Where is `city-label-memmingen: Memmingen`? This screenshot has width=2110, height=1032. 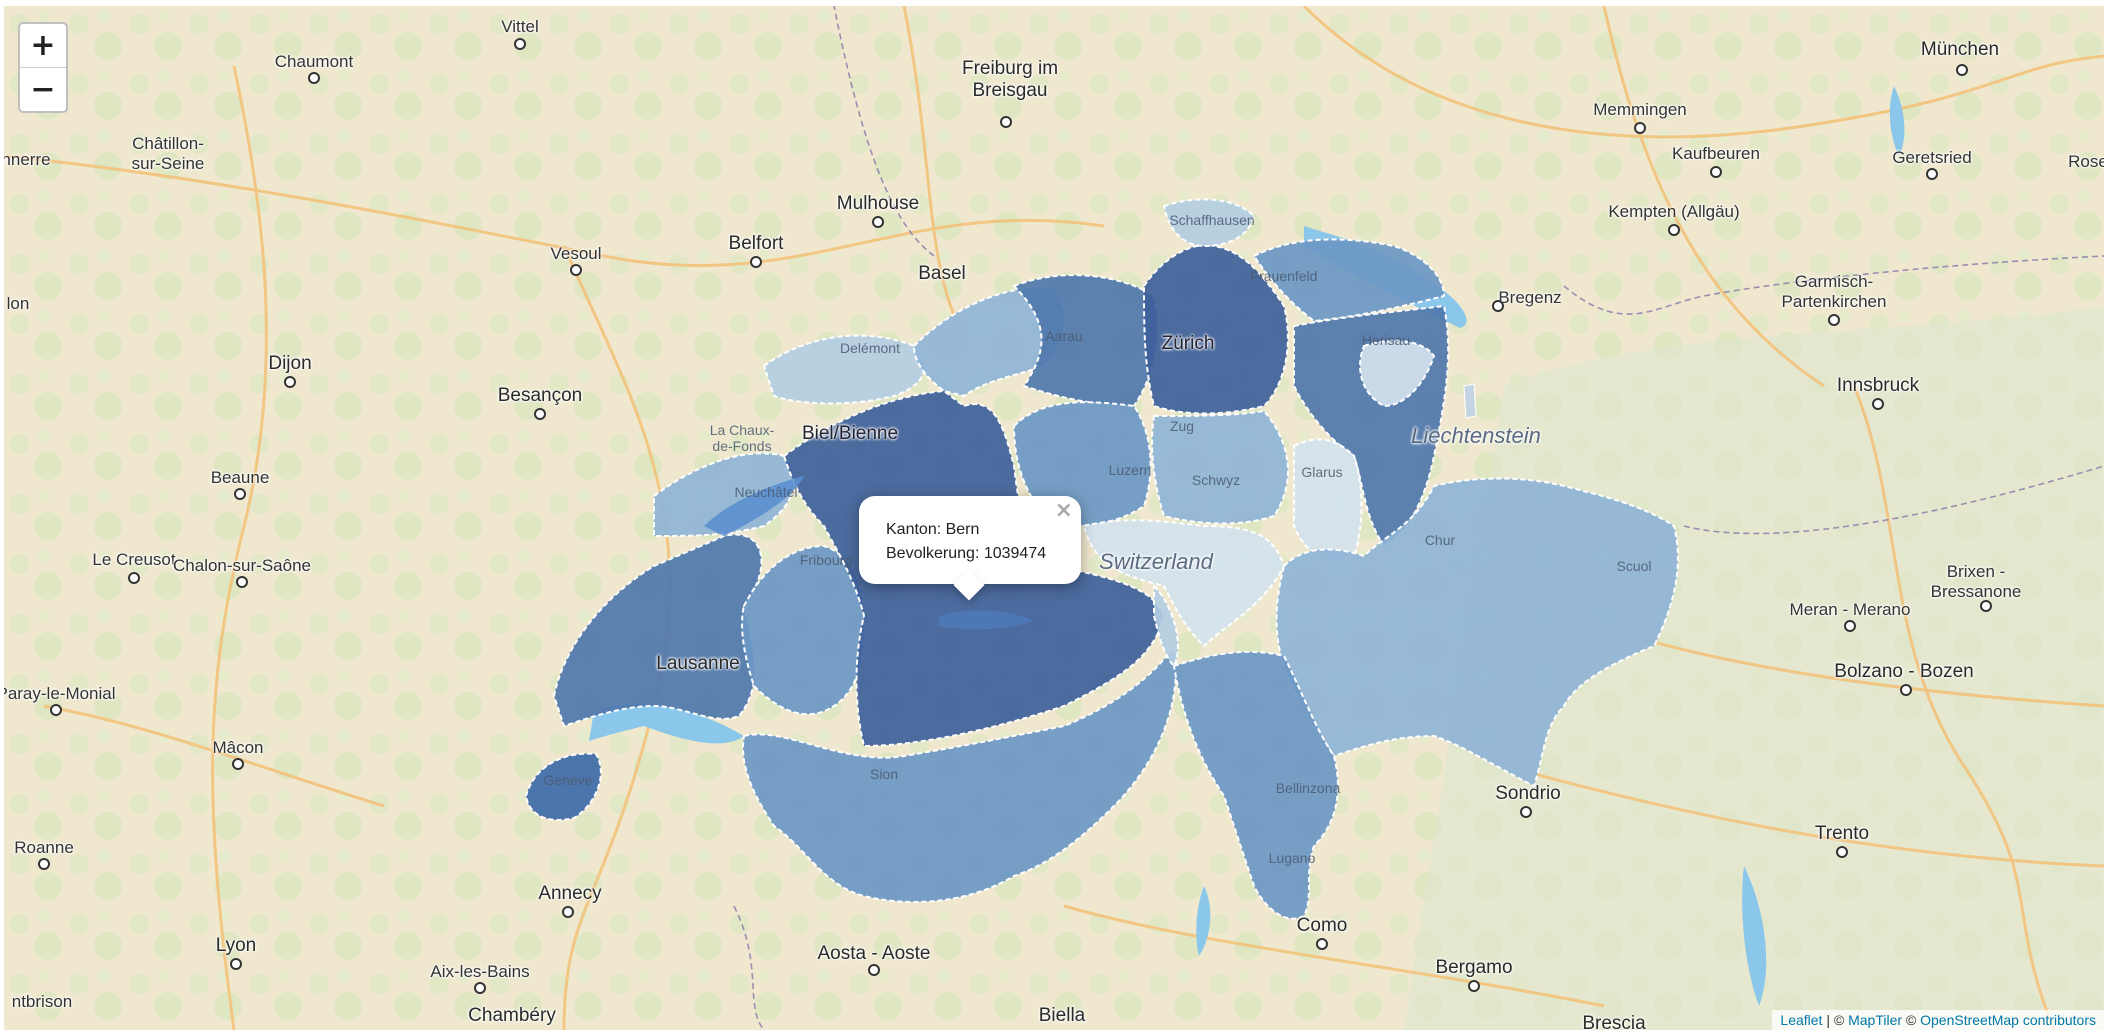
city-label-memmingen: Memmingen is located at coordinates (1640, 109).